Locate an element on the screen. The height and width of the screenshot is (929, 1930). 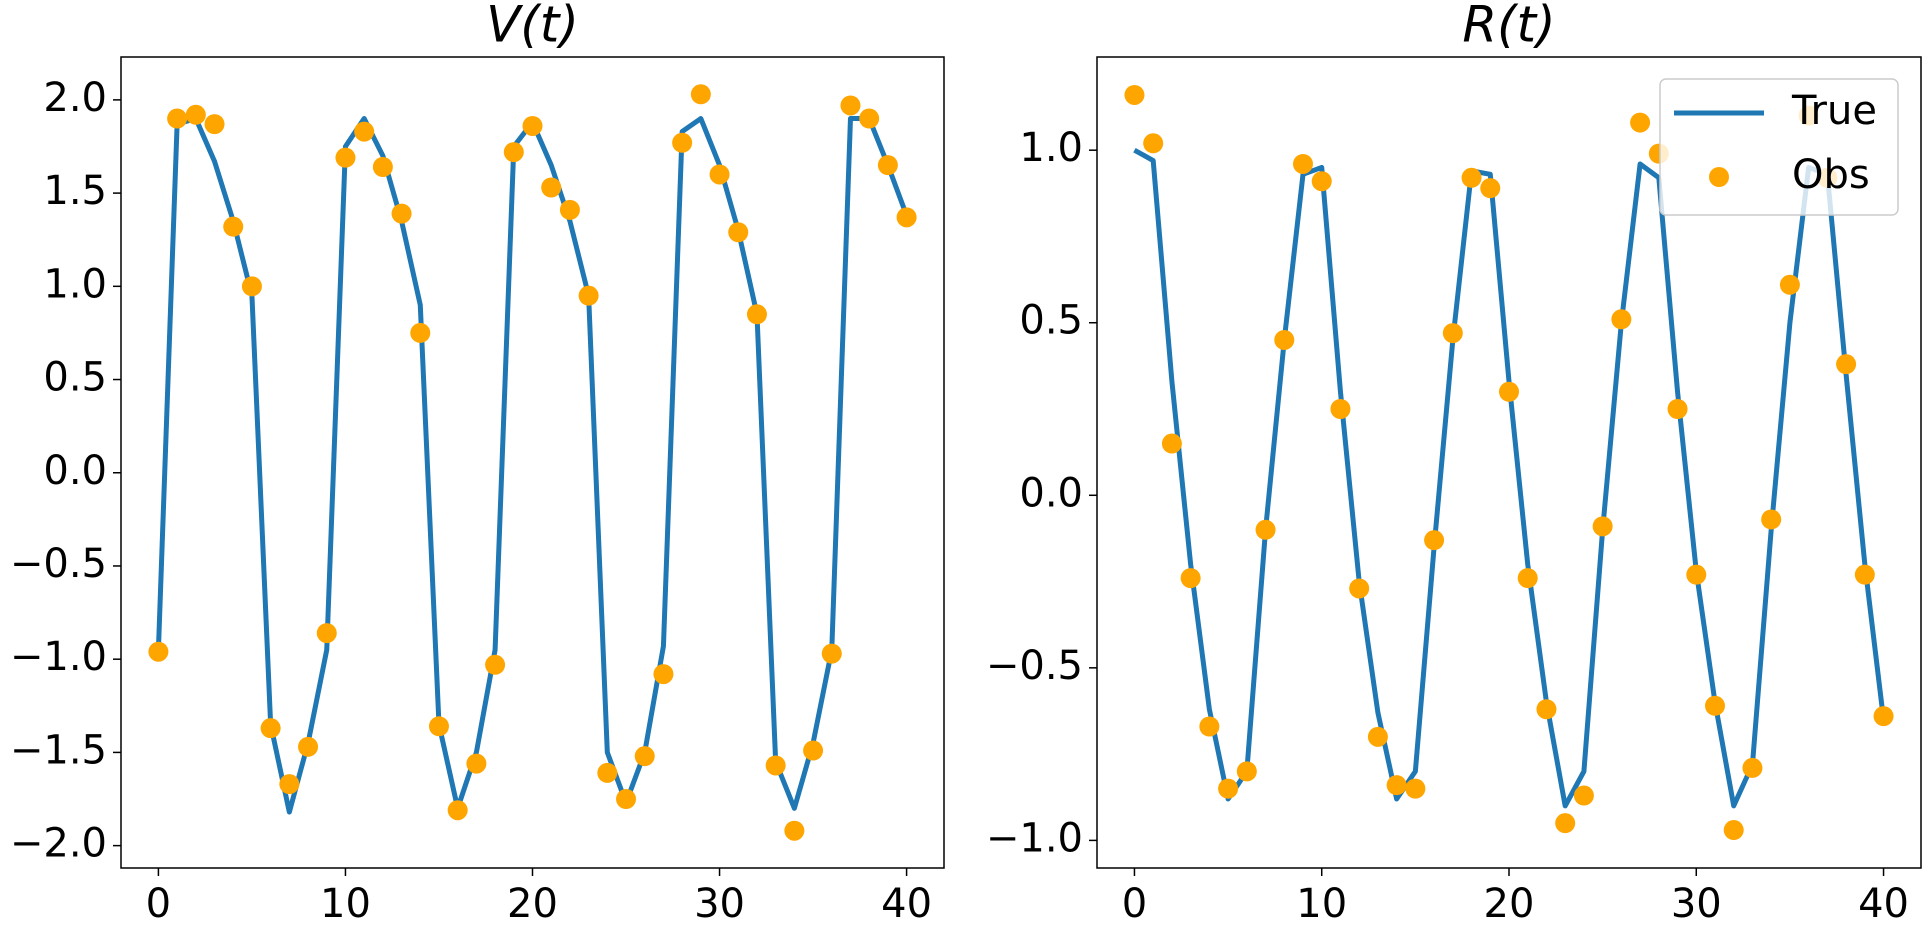
legend-label: True is located at coordinates (1834, 111).